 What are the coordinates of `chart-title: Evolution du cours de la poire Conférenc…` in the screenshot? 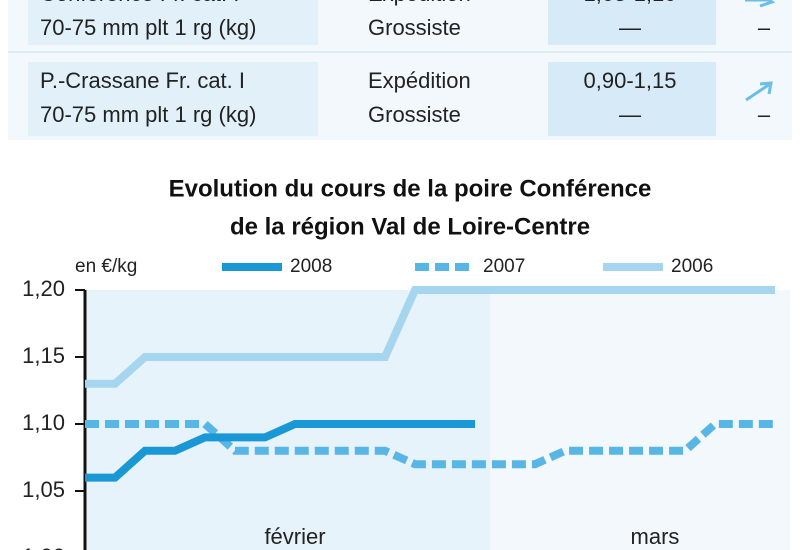 It's located at (410, 188).